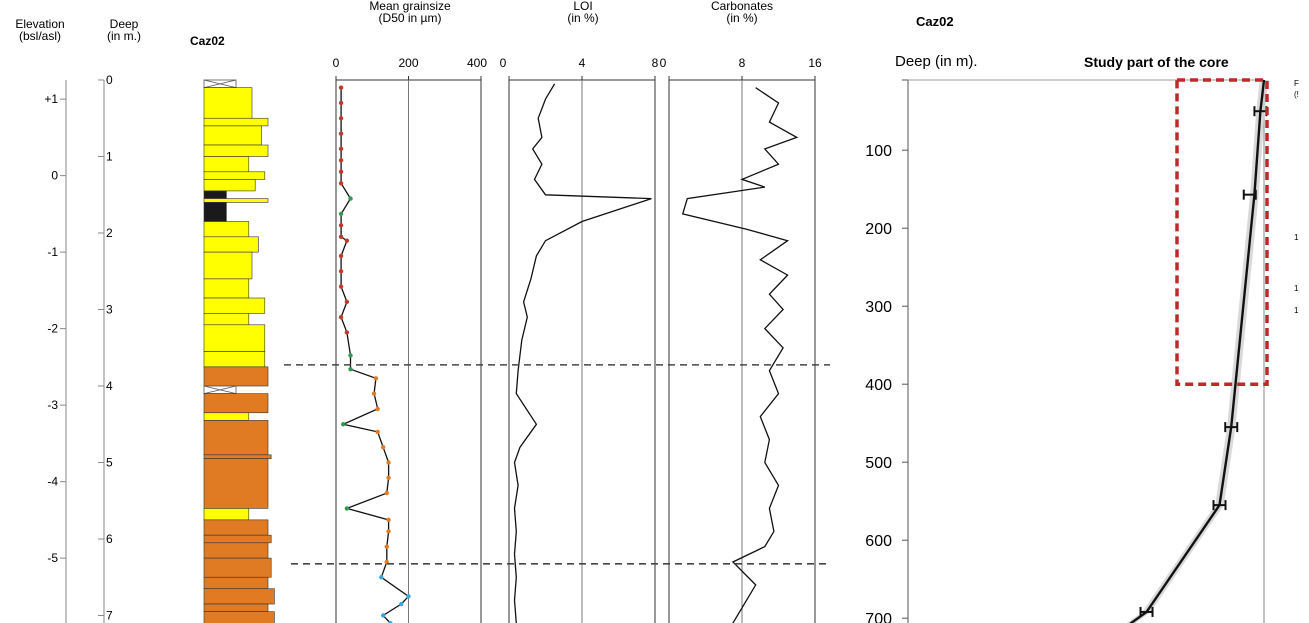 The image size is (1309, 623). Describe the element at coordinates (52, 482) in the screenshot. I see `elevation-tick-label: -4` at that location.